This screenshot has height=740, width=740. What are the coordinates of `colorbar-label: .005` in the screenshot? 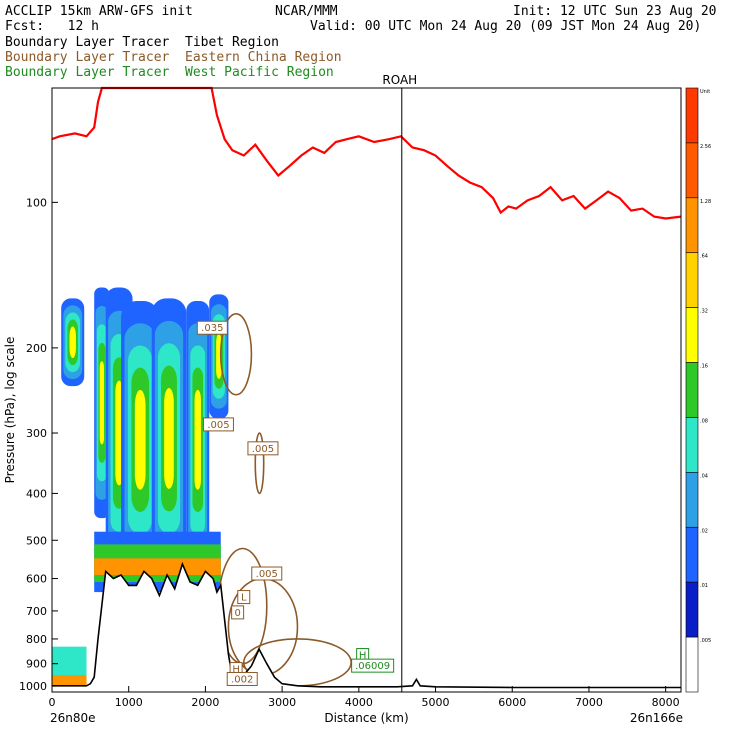 It's located at (705, 641).